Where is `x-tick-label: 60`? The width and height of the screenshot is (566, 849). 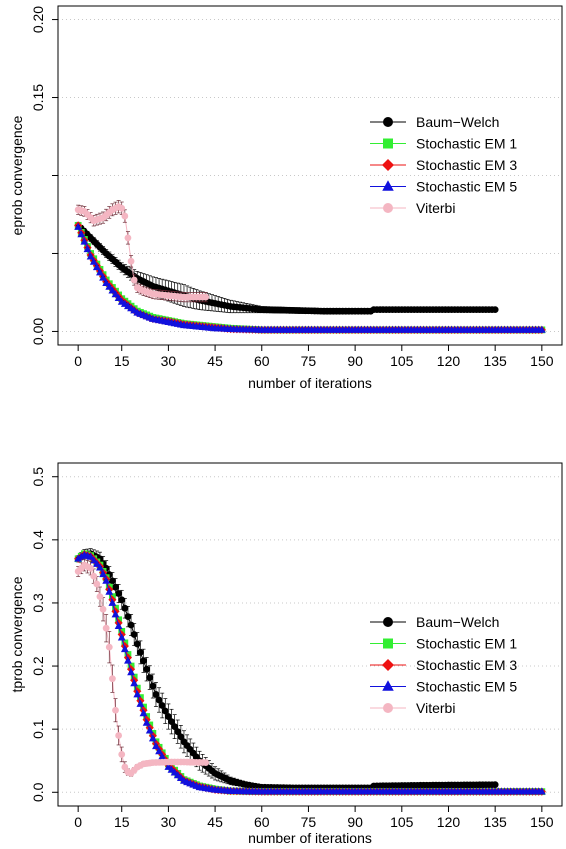
x-tick-label: 60 is located at coordinates (262, 822).